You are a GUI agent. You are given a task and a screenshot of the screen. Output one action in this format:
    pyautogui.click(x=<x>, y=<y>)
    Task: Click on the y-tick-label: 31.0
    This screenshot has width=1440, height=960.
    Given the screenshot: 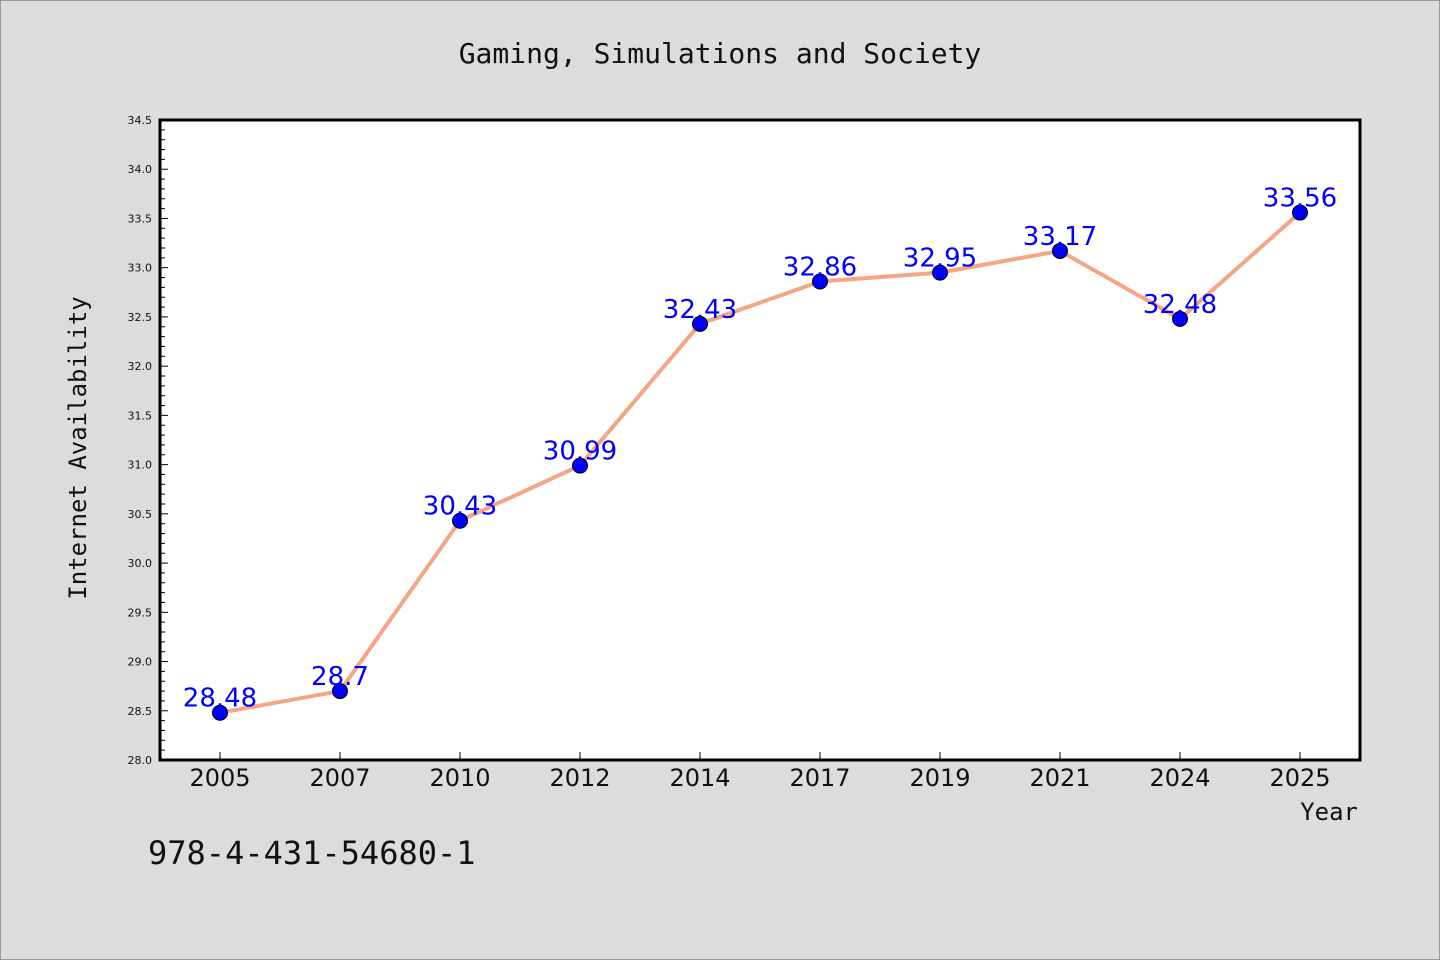 What is the action you would take?
    pyautogui.click(x=140, y=465)
    